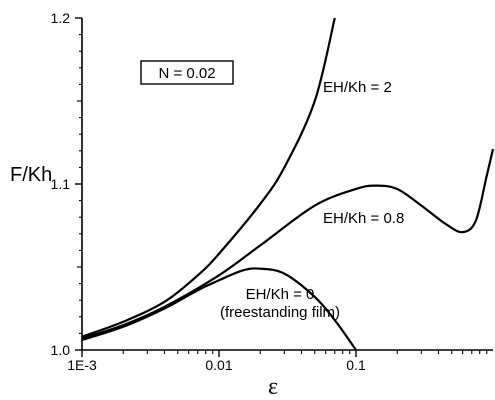 Image resolution: width=495 pixels, height=400 pixels. I want to click on x-tick-label: 0.01, so click(218, 365).